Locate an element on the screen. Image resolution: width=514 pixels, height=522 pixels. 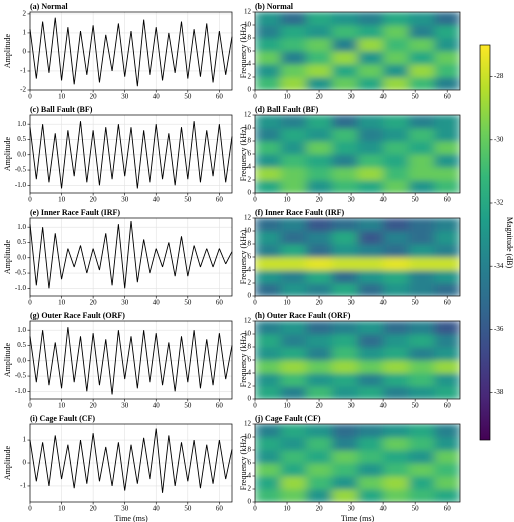
colorbar-label: Magnitude (dB) is located at coordinates (509, 243).